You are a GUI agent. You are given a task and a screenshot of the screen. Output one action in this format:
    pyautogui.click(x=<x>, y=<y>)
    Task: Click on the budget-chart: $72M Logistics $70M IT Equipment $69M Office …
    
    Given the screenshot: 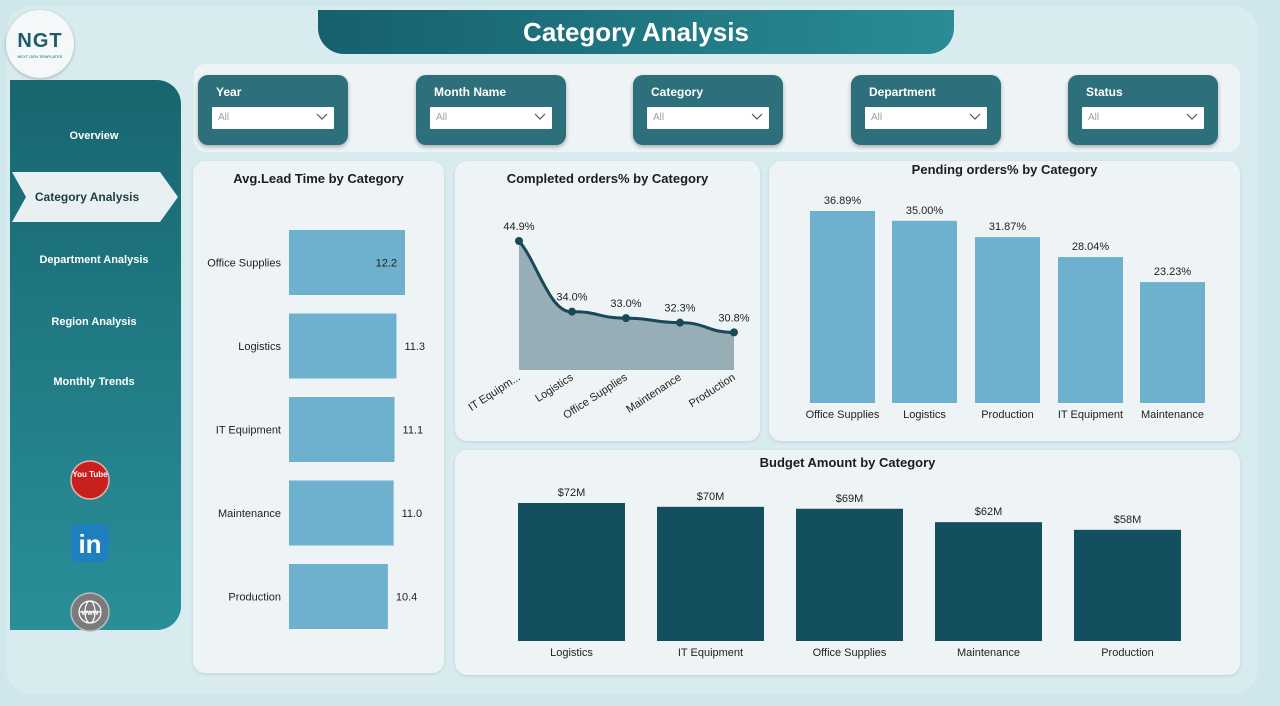 What is the action you would take?
    pyautogui.click(x=849, y=573)
    